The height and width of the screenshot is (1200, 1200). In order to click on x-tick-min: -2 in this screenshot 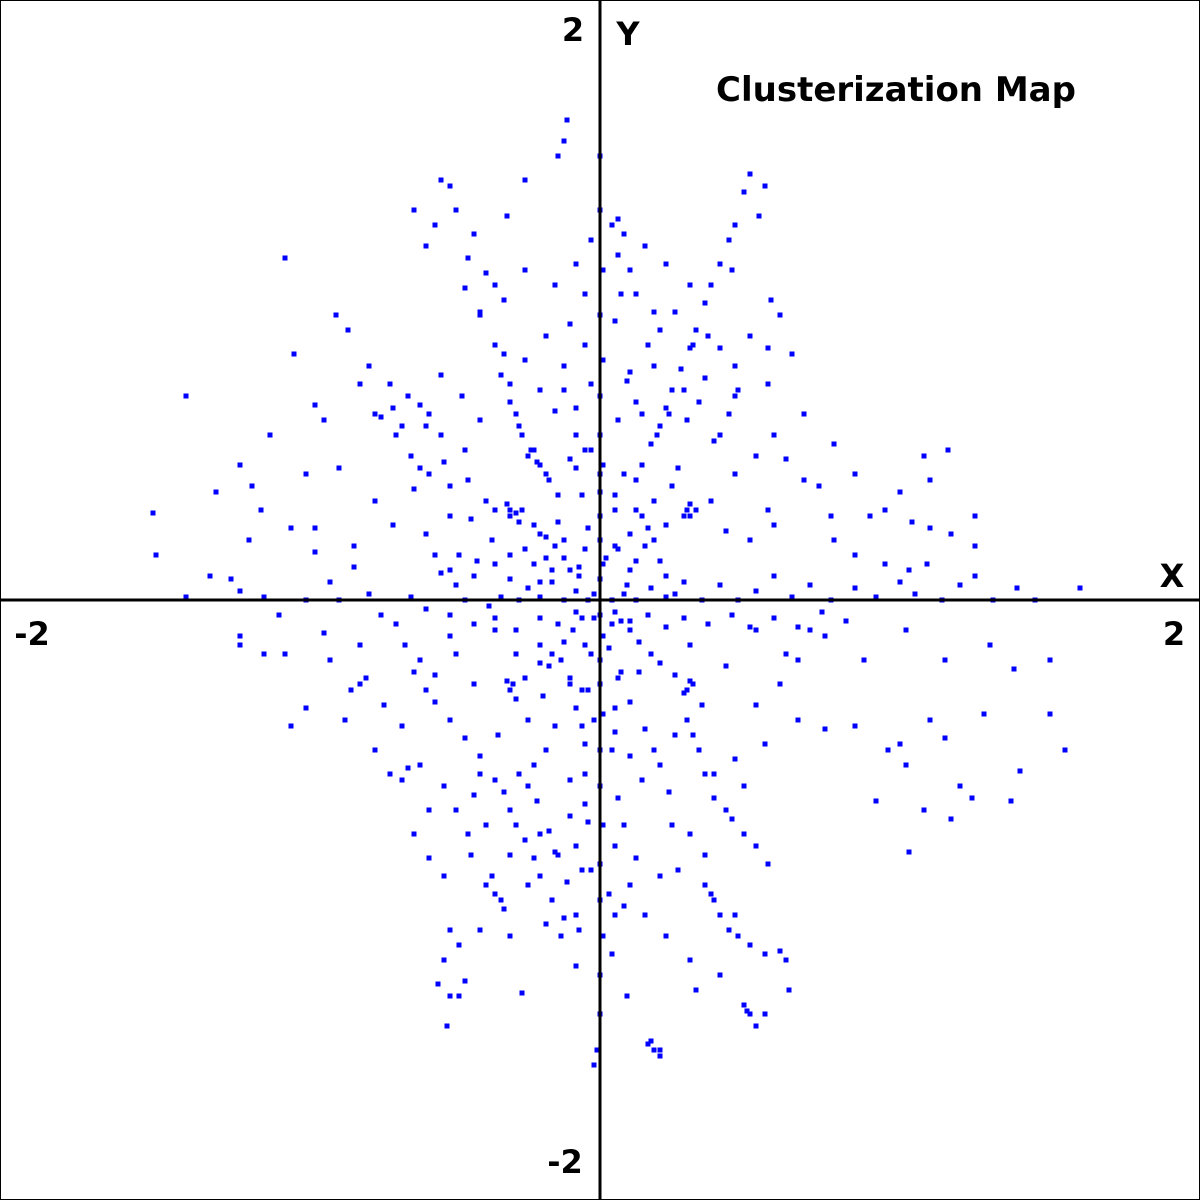, I will do `click(32, 634)`.